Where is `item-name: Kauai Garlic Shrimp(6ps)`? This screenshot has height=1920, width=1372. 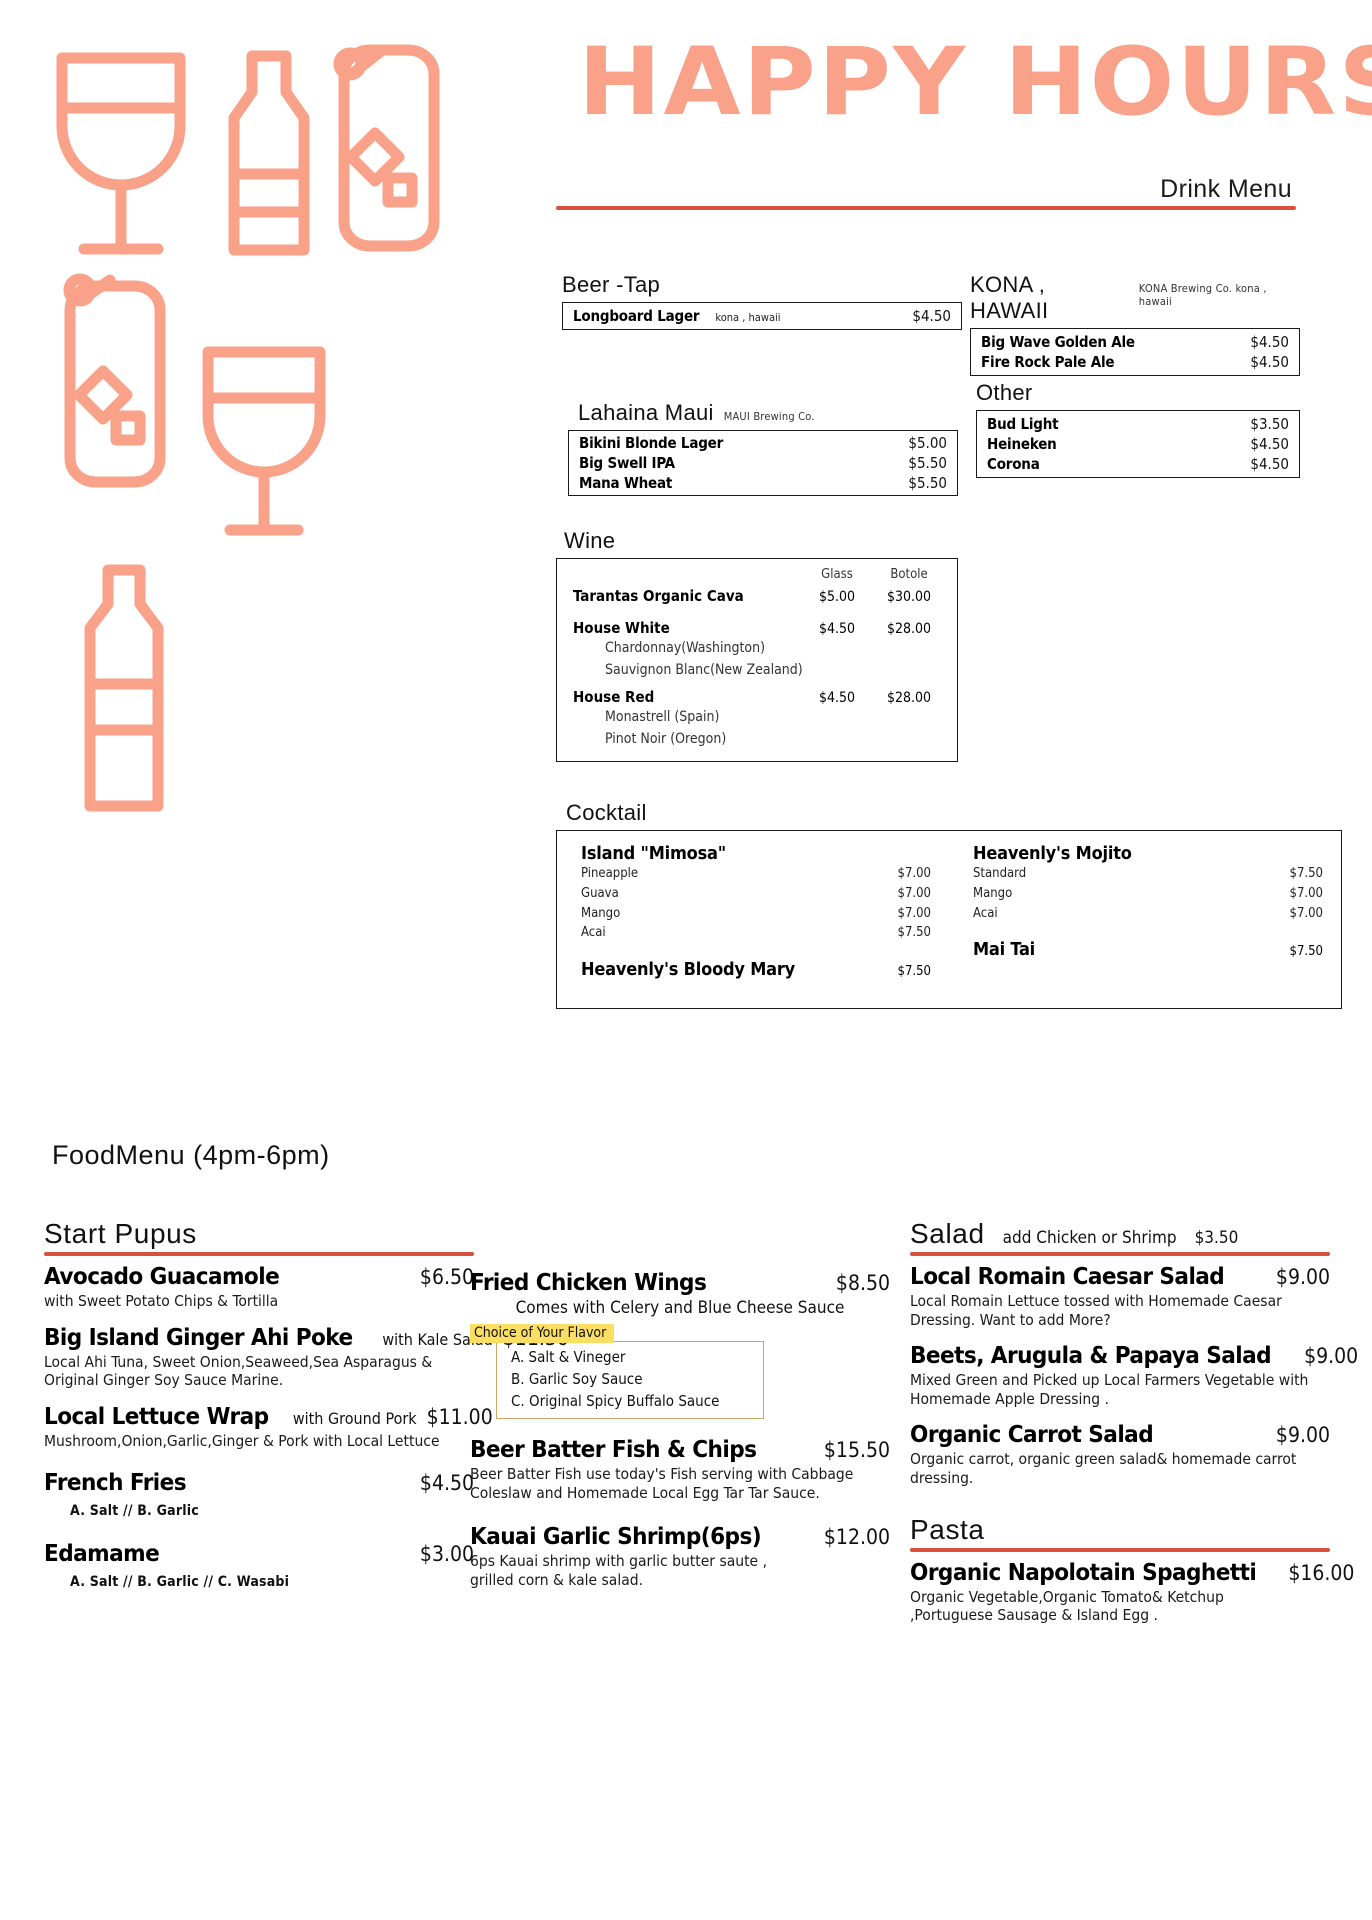
item-name: Kauai Garlic Shrimp(6ps) is located at coordinates (616, 1537).